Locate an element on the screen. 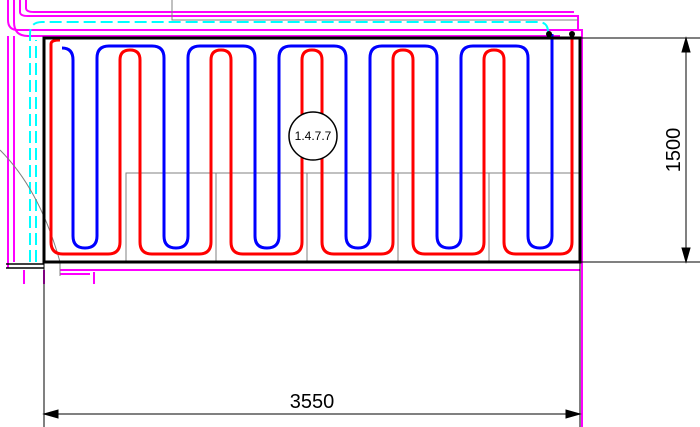 The height and width of the screenshot is (427, 700). room-label: 1.4.7.7 is located at coordinates (313, 136).